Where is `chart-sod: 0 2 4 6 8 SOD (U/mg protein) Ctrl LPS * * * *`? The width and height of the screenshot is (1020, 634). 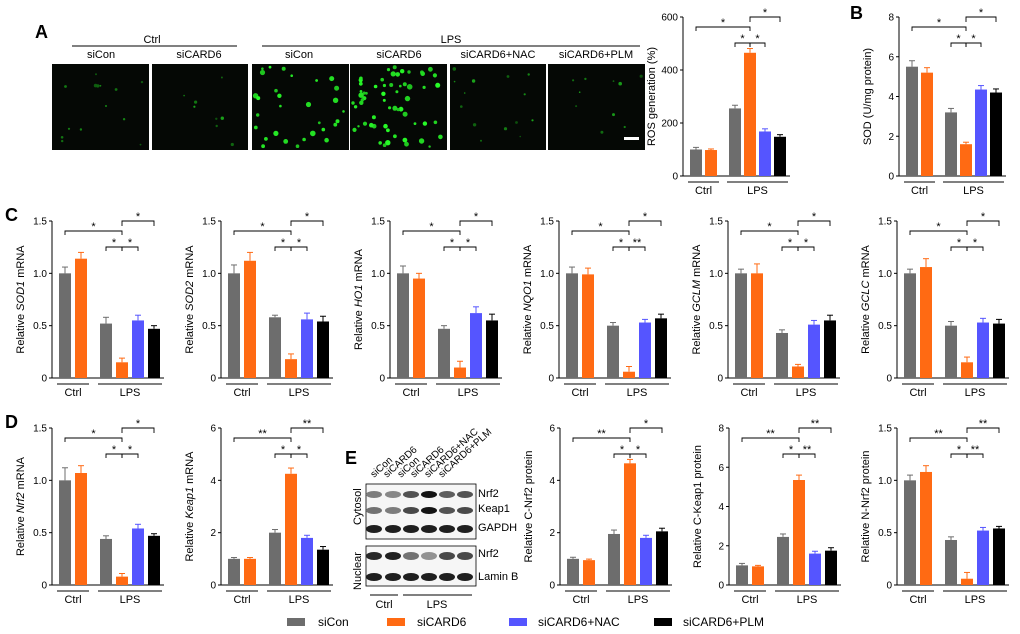 chart-sod: 0 2 4 6 8 SOD (U/mg protein) Ctrl LPS * * * * is located at coordinates (934, 102).